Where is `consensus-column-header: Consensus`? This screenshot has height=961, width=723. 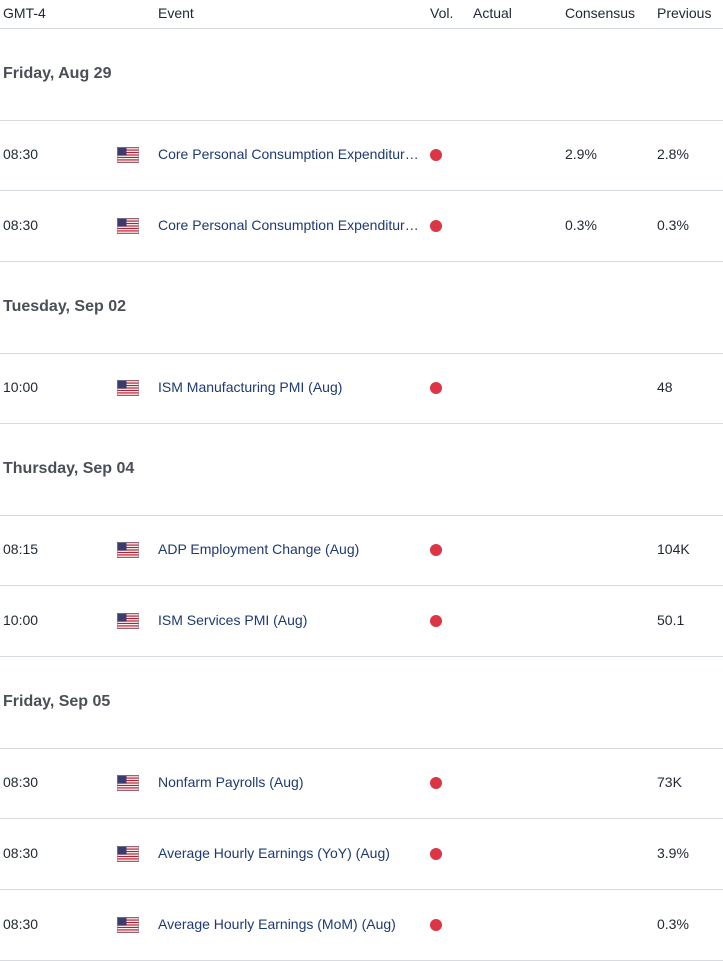
consensus-column-header: Consensus is located at coordinates (600, 13).